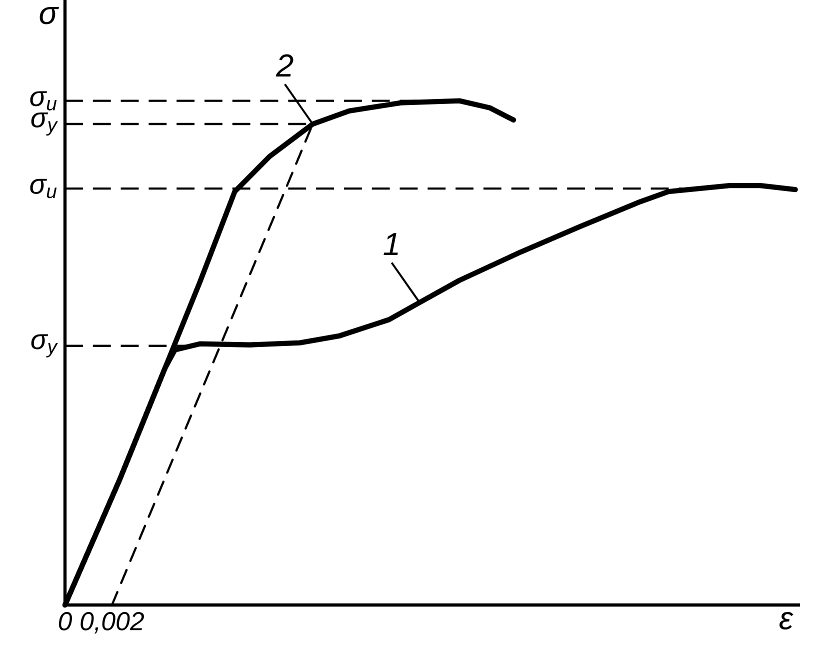 The height and width of the screenshot is (670, 817). I want to click on series-label: 1, so click(391, 244).